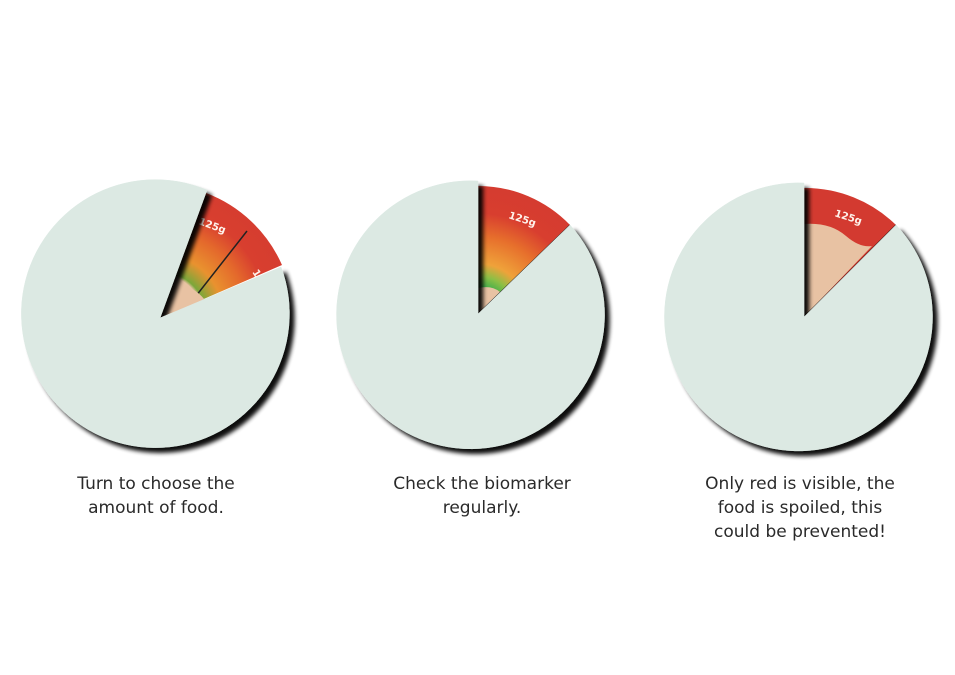 This screenshot has height=675, width=955. What do you see at coordinates (156, 484) in the screenshot?
I see `dial-1-caption-line-1: Turn to choose the` at bounding box center [156, 484].